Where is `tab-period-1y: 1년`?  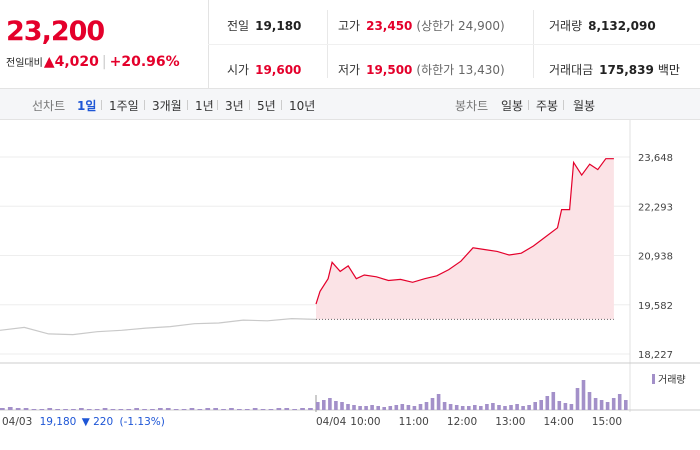 tab-period-1y: 1년 is located at coordinates (204, 106).